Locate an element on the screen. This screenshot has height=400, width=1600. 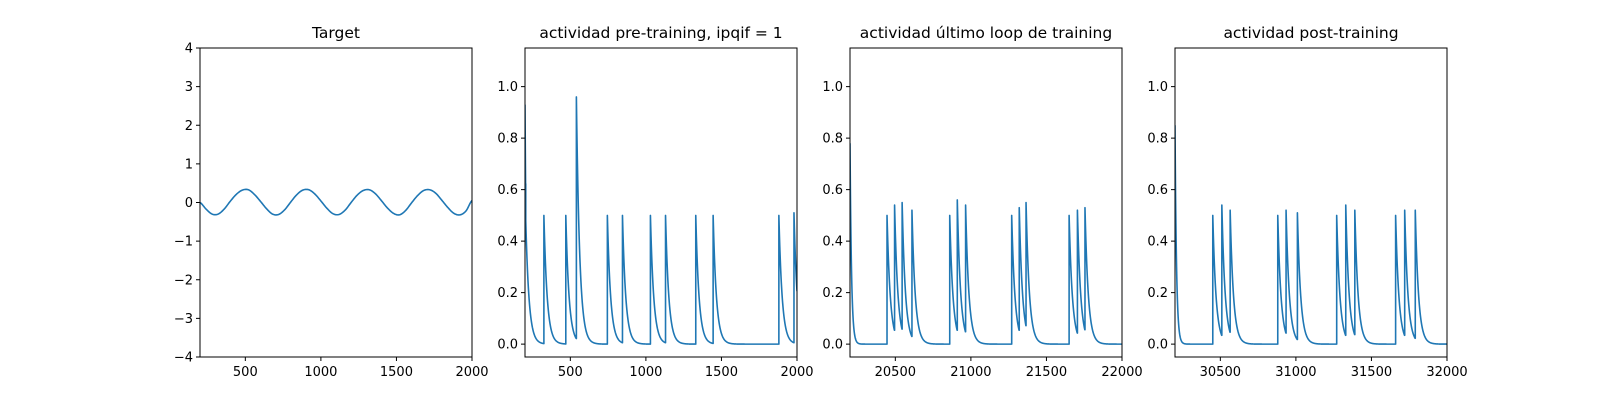
y-tick-label: 0 is located at coordinates (189, 203).